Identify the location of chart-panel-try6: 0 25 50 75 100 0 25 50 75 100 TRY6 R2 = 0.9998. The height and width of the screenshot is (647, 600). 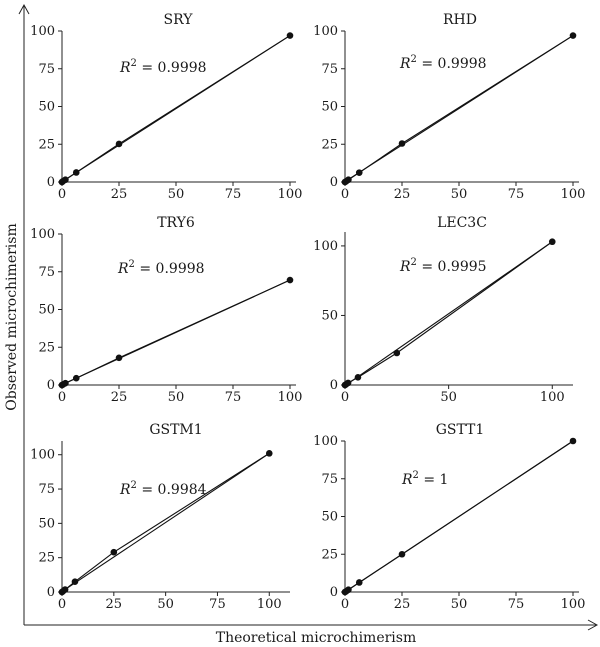
(166, 310).